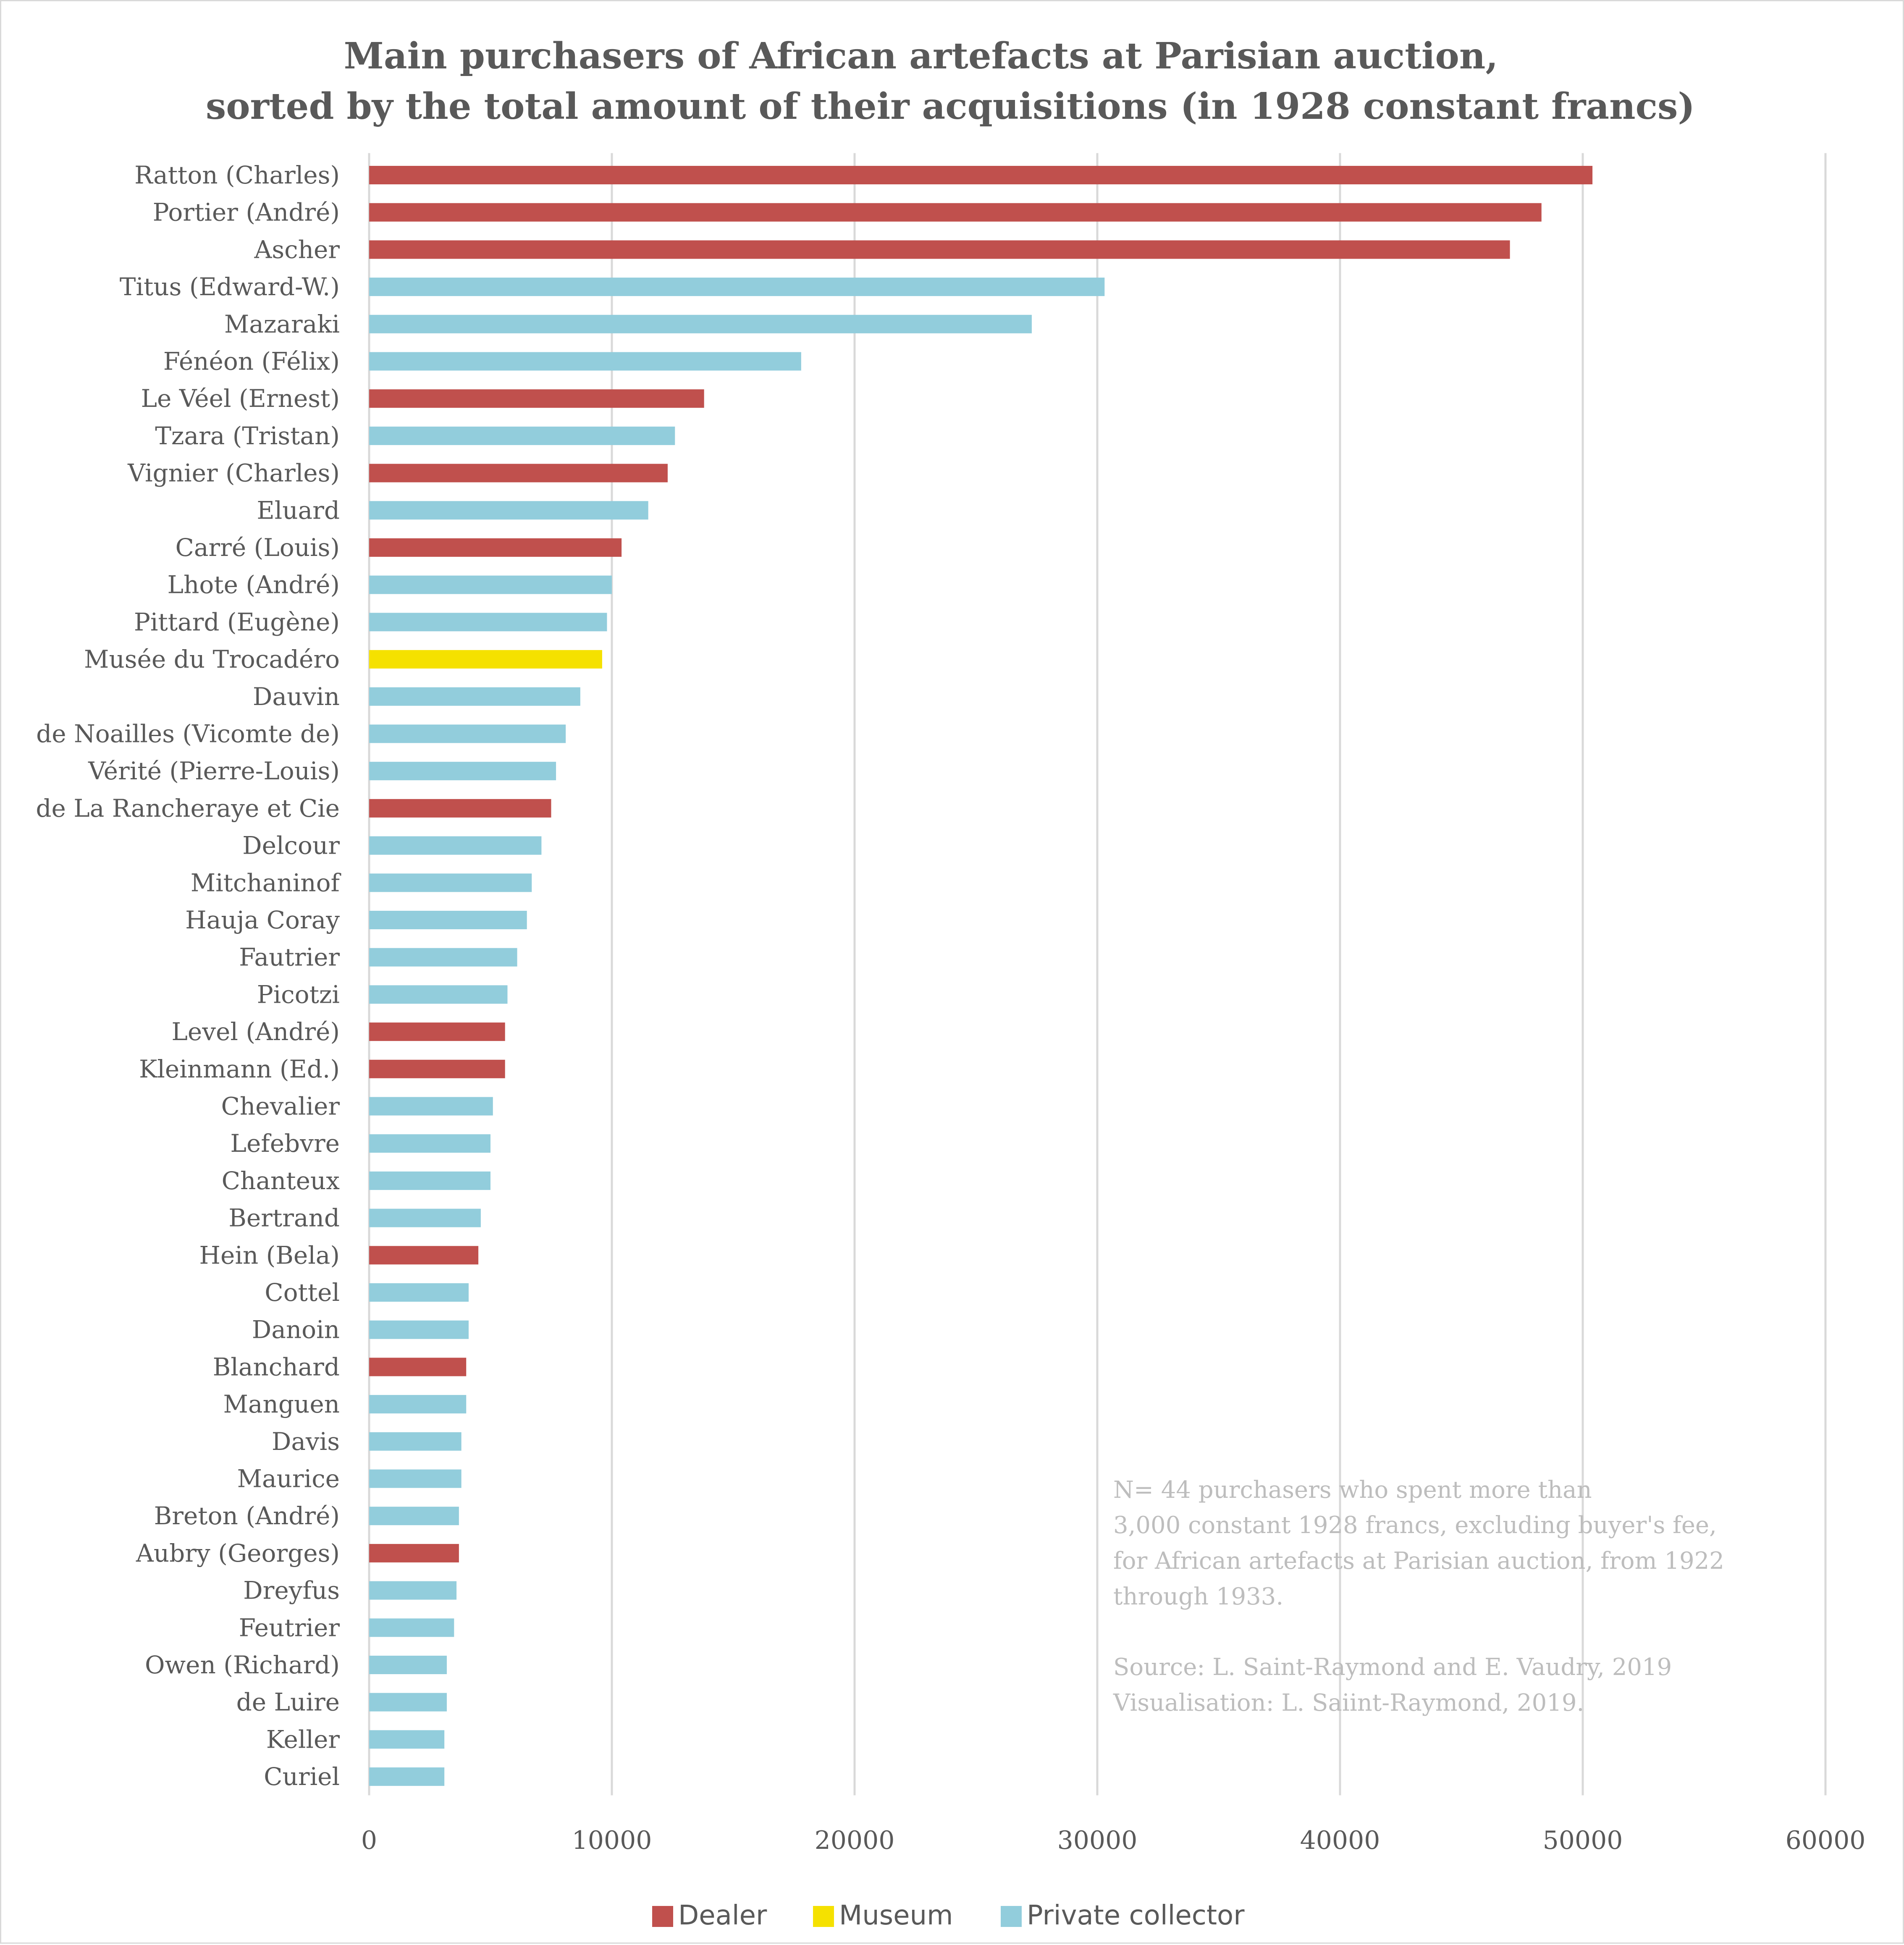  I want to click on legend-label: Private collector, so click(1136, 1915).